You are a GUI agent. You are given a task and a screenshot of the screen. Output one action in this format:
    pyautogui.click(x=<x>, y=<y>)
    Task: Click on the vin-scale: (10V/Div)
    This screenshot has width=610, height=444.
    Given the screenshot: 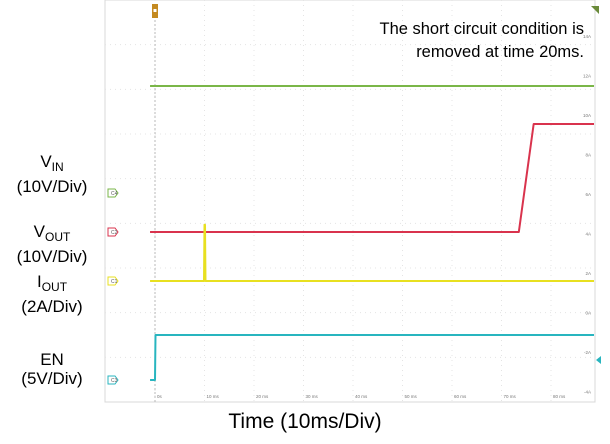 What is the action you would take?
    pyautogui.click(x=52, y=186)
    